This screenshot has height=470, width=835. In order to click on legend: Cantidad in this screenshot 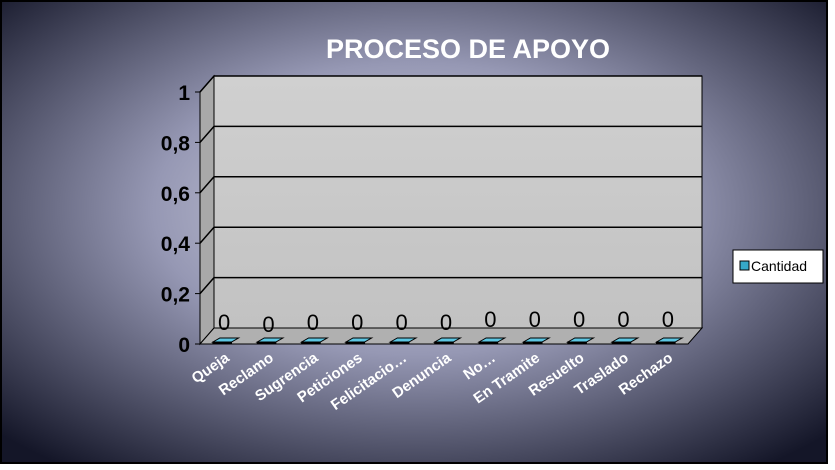, I will do `click(778, 266)`.